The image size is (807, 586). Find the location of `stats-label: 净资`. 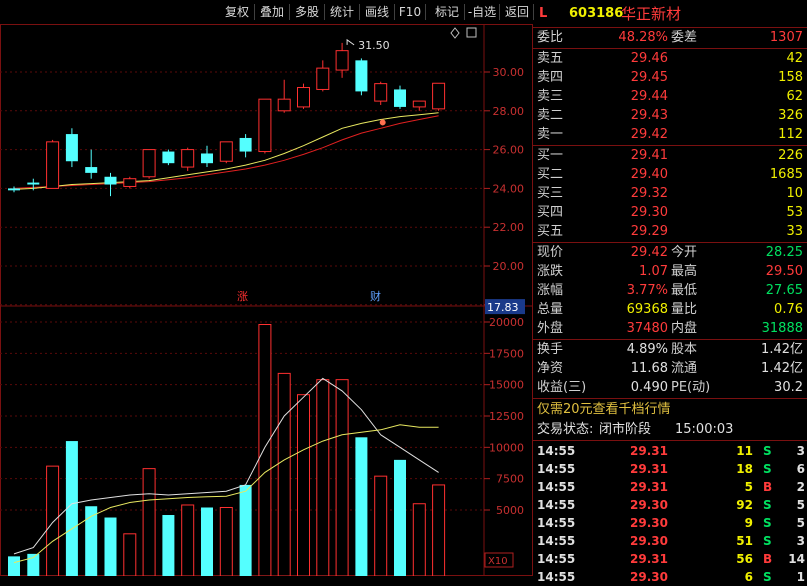

stats-label: 净资 is located at coordinates (550, 368).